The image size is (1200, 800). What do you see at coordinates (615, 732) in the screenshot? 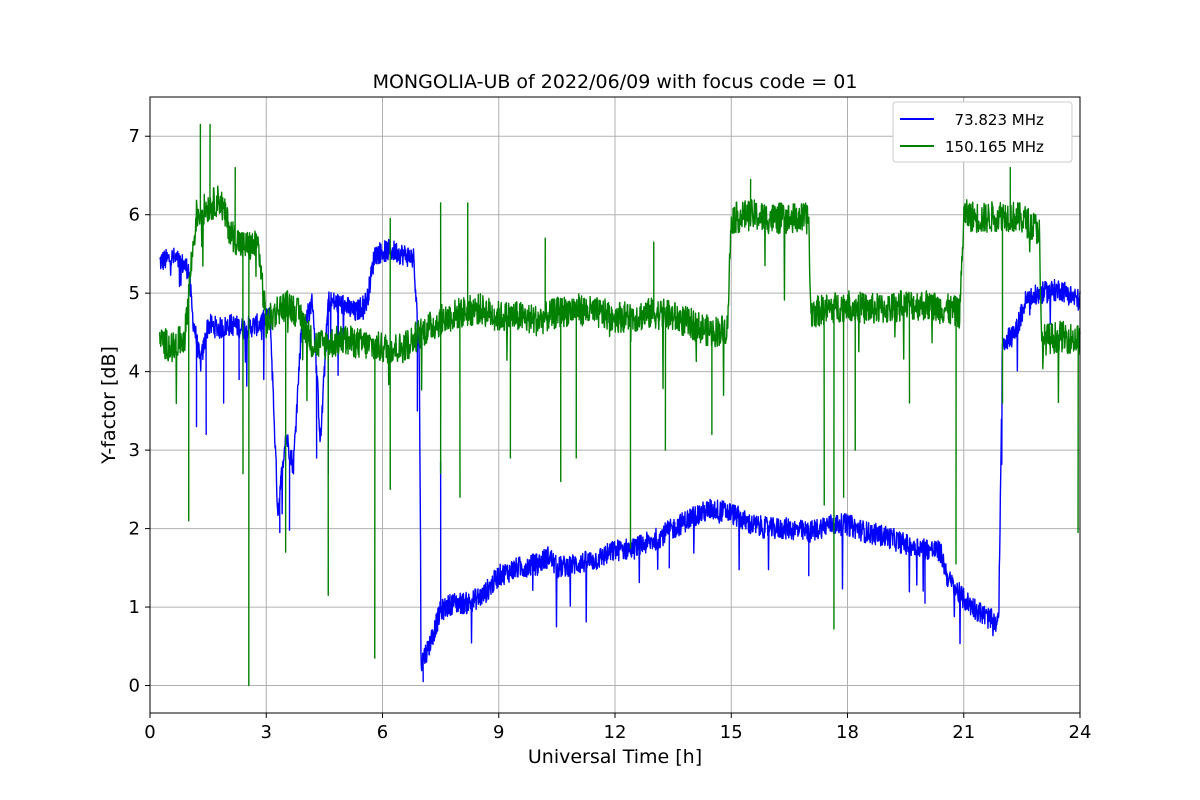
I see `x-tick-label: 12` at bounding box center [615, 732].